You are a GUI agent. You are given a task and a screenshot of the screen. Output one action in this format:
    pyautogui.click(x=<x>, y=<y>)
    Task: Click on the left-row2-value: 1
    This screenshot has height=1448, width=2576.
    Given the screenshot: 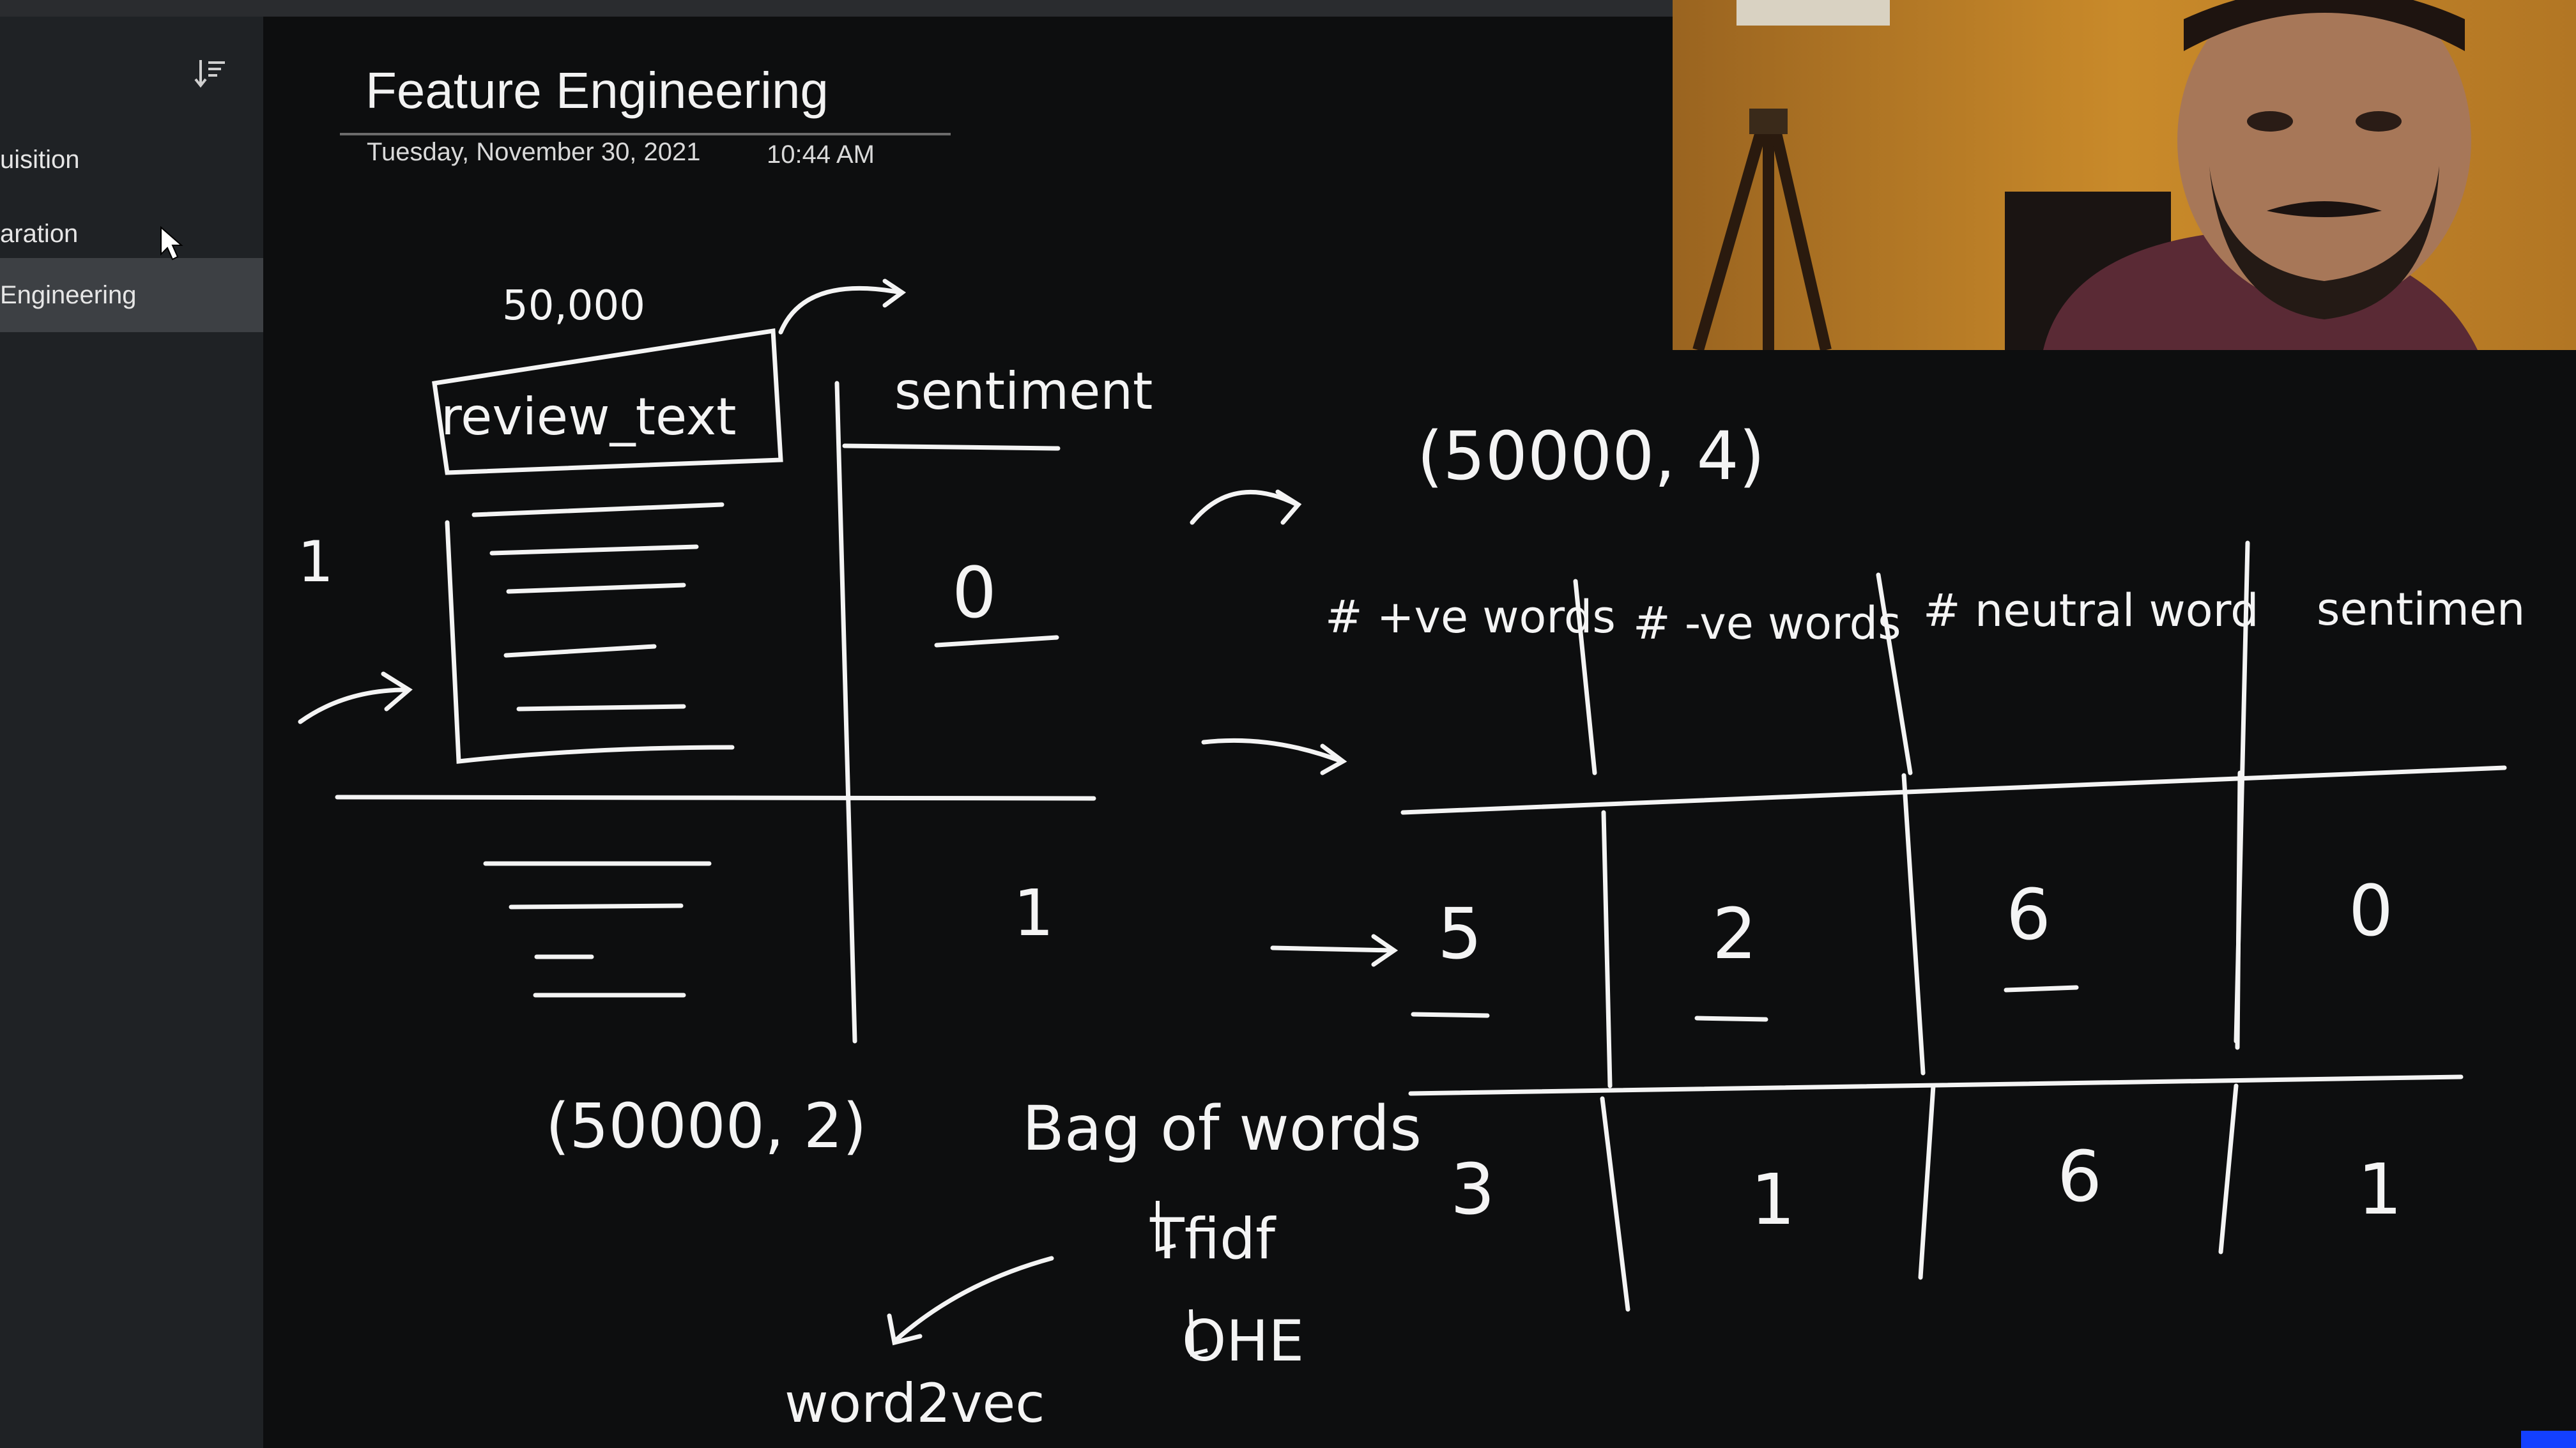 What is the action you would take?
    pyautogui.click(x=1033, y=913)
    